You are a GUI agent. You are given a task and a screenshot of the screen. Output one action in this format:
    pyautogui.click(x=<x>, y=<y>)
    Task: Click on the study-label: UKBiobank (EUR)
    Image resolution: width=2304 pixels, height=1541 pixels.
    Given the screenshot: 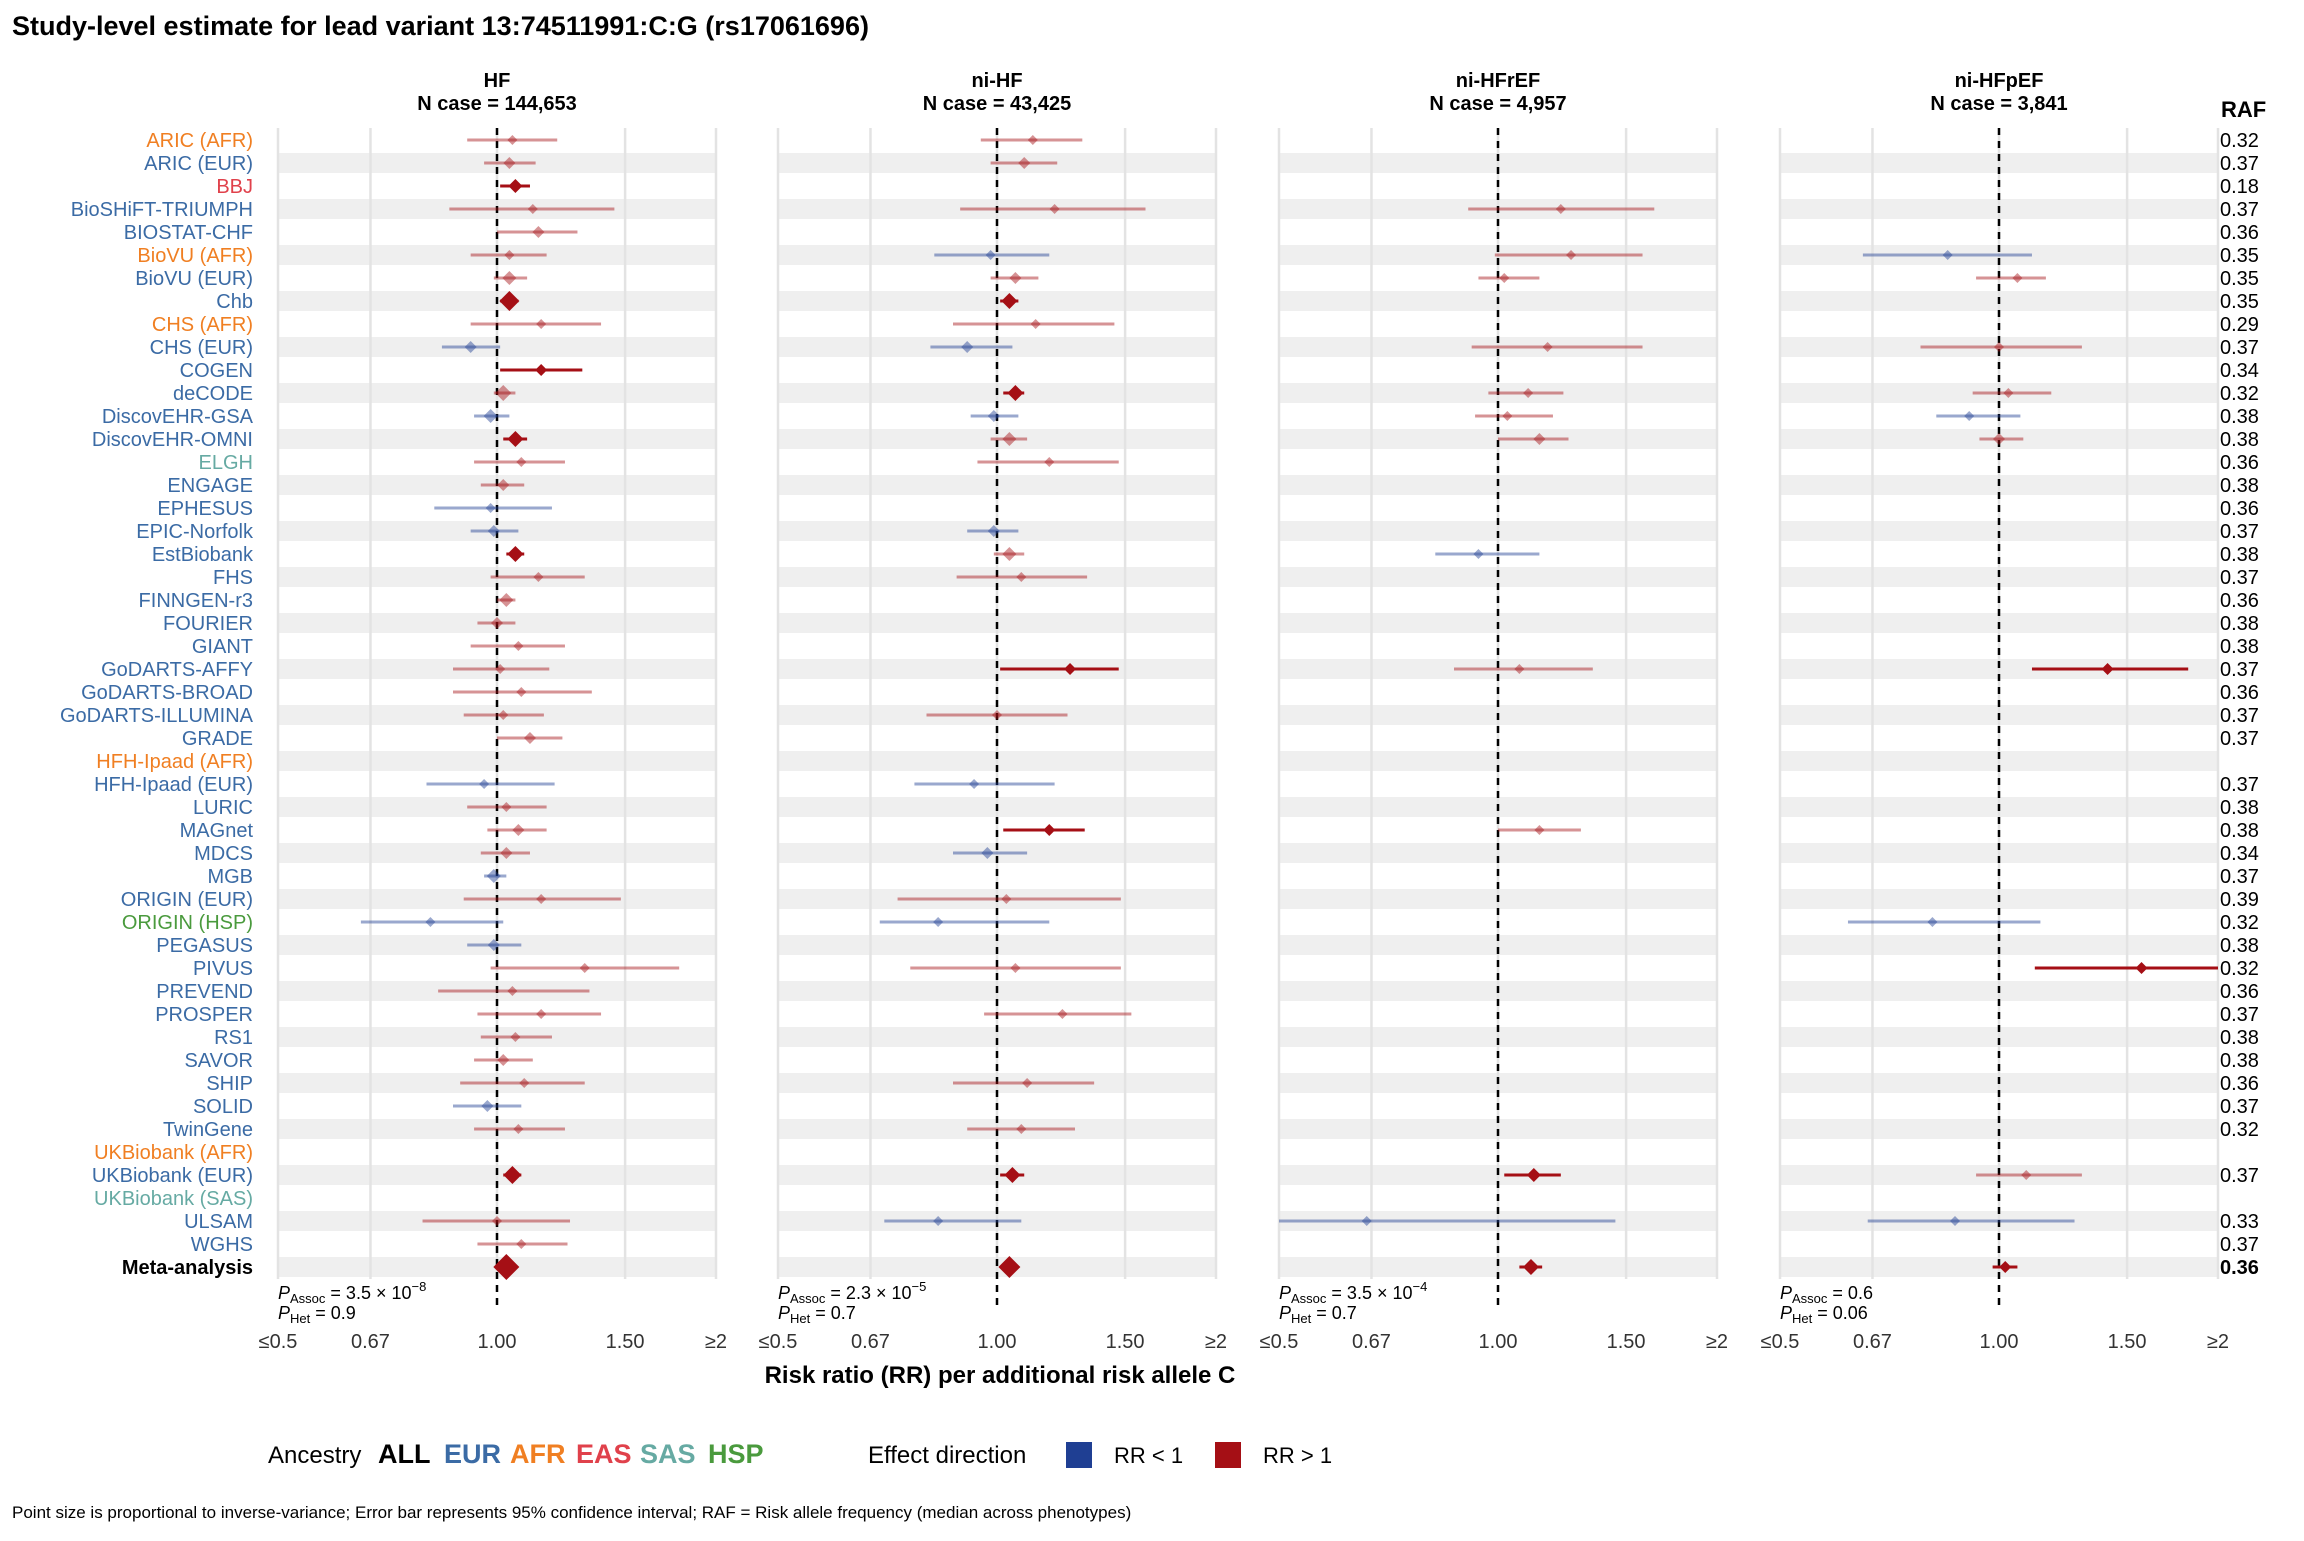 What is the action you would take?
    pyautogui.click(x=172, y=1176)
    